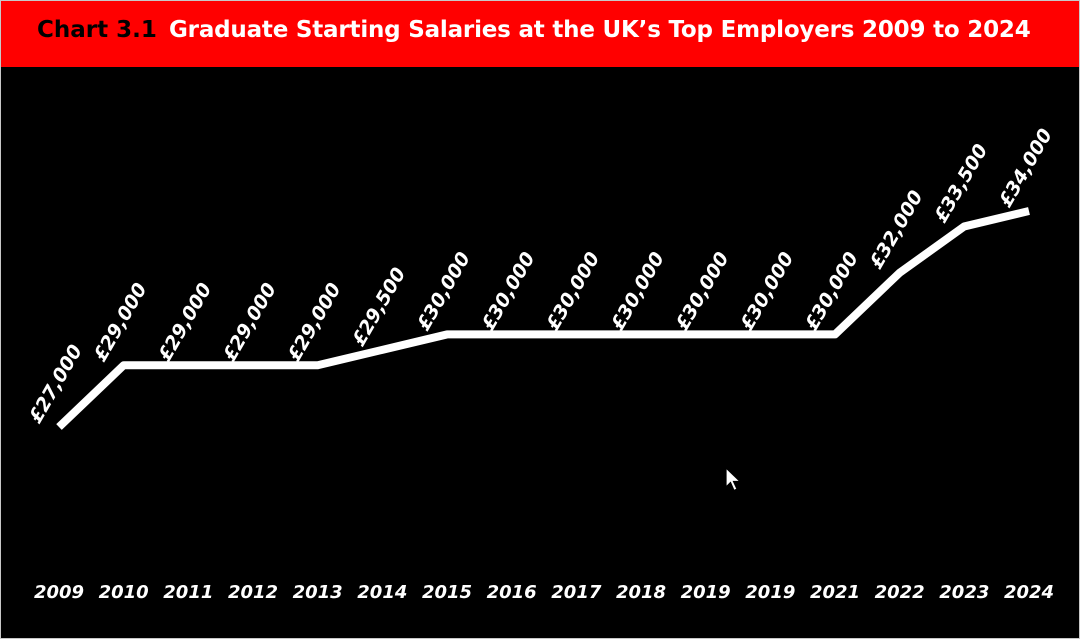  What do you see at coordinates (961, 183) in the screenshot?
I see `data-label: £33,500` at bounding box center [961, 183].